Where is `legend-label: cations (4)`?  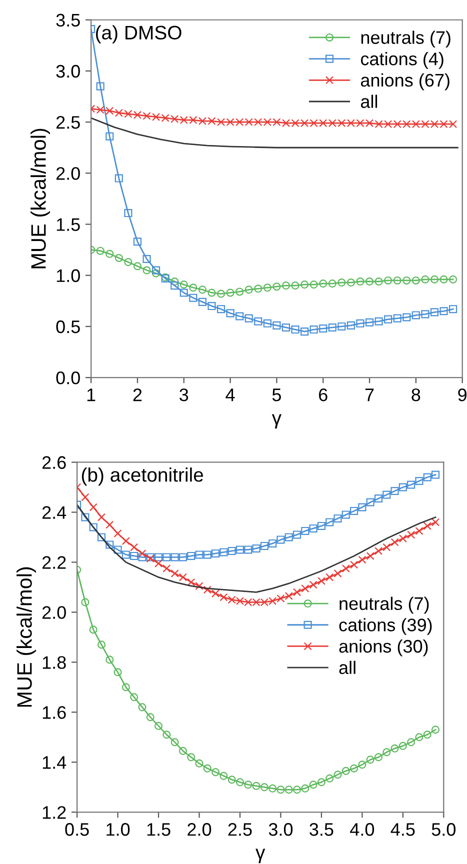 legend-label: cations (4) is located at coordinates (402, 60).